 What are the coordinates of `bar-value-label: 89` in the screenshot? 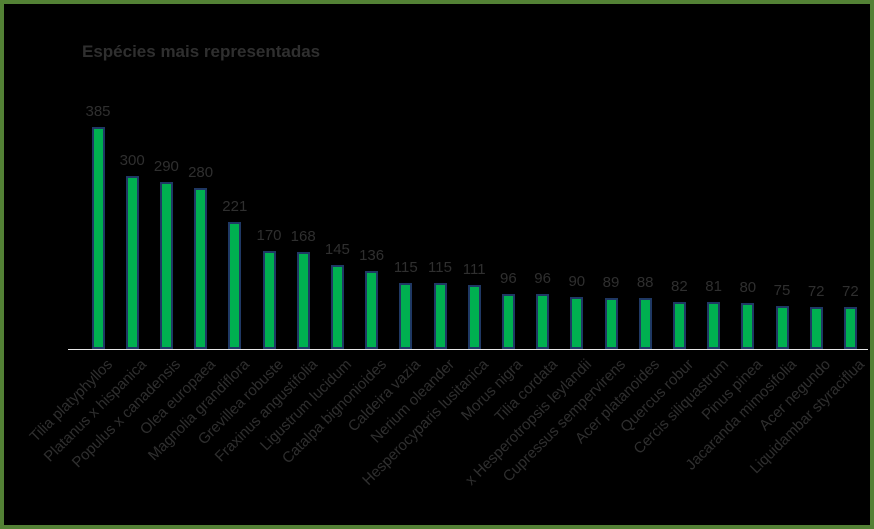 It's located at (611, 282).